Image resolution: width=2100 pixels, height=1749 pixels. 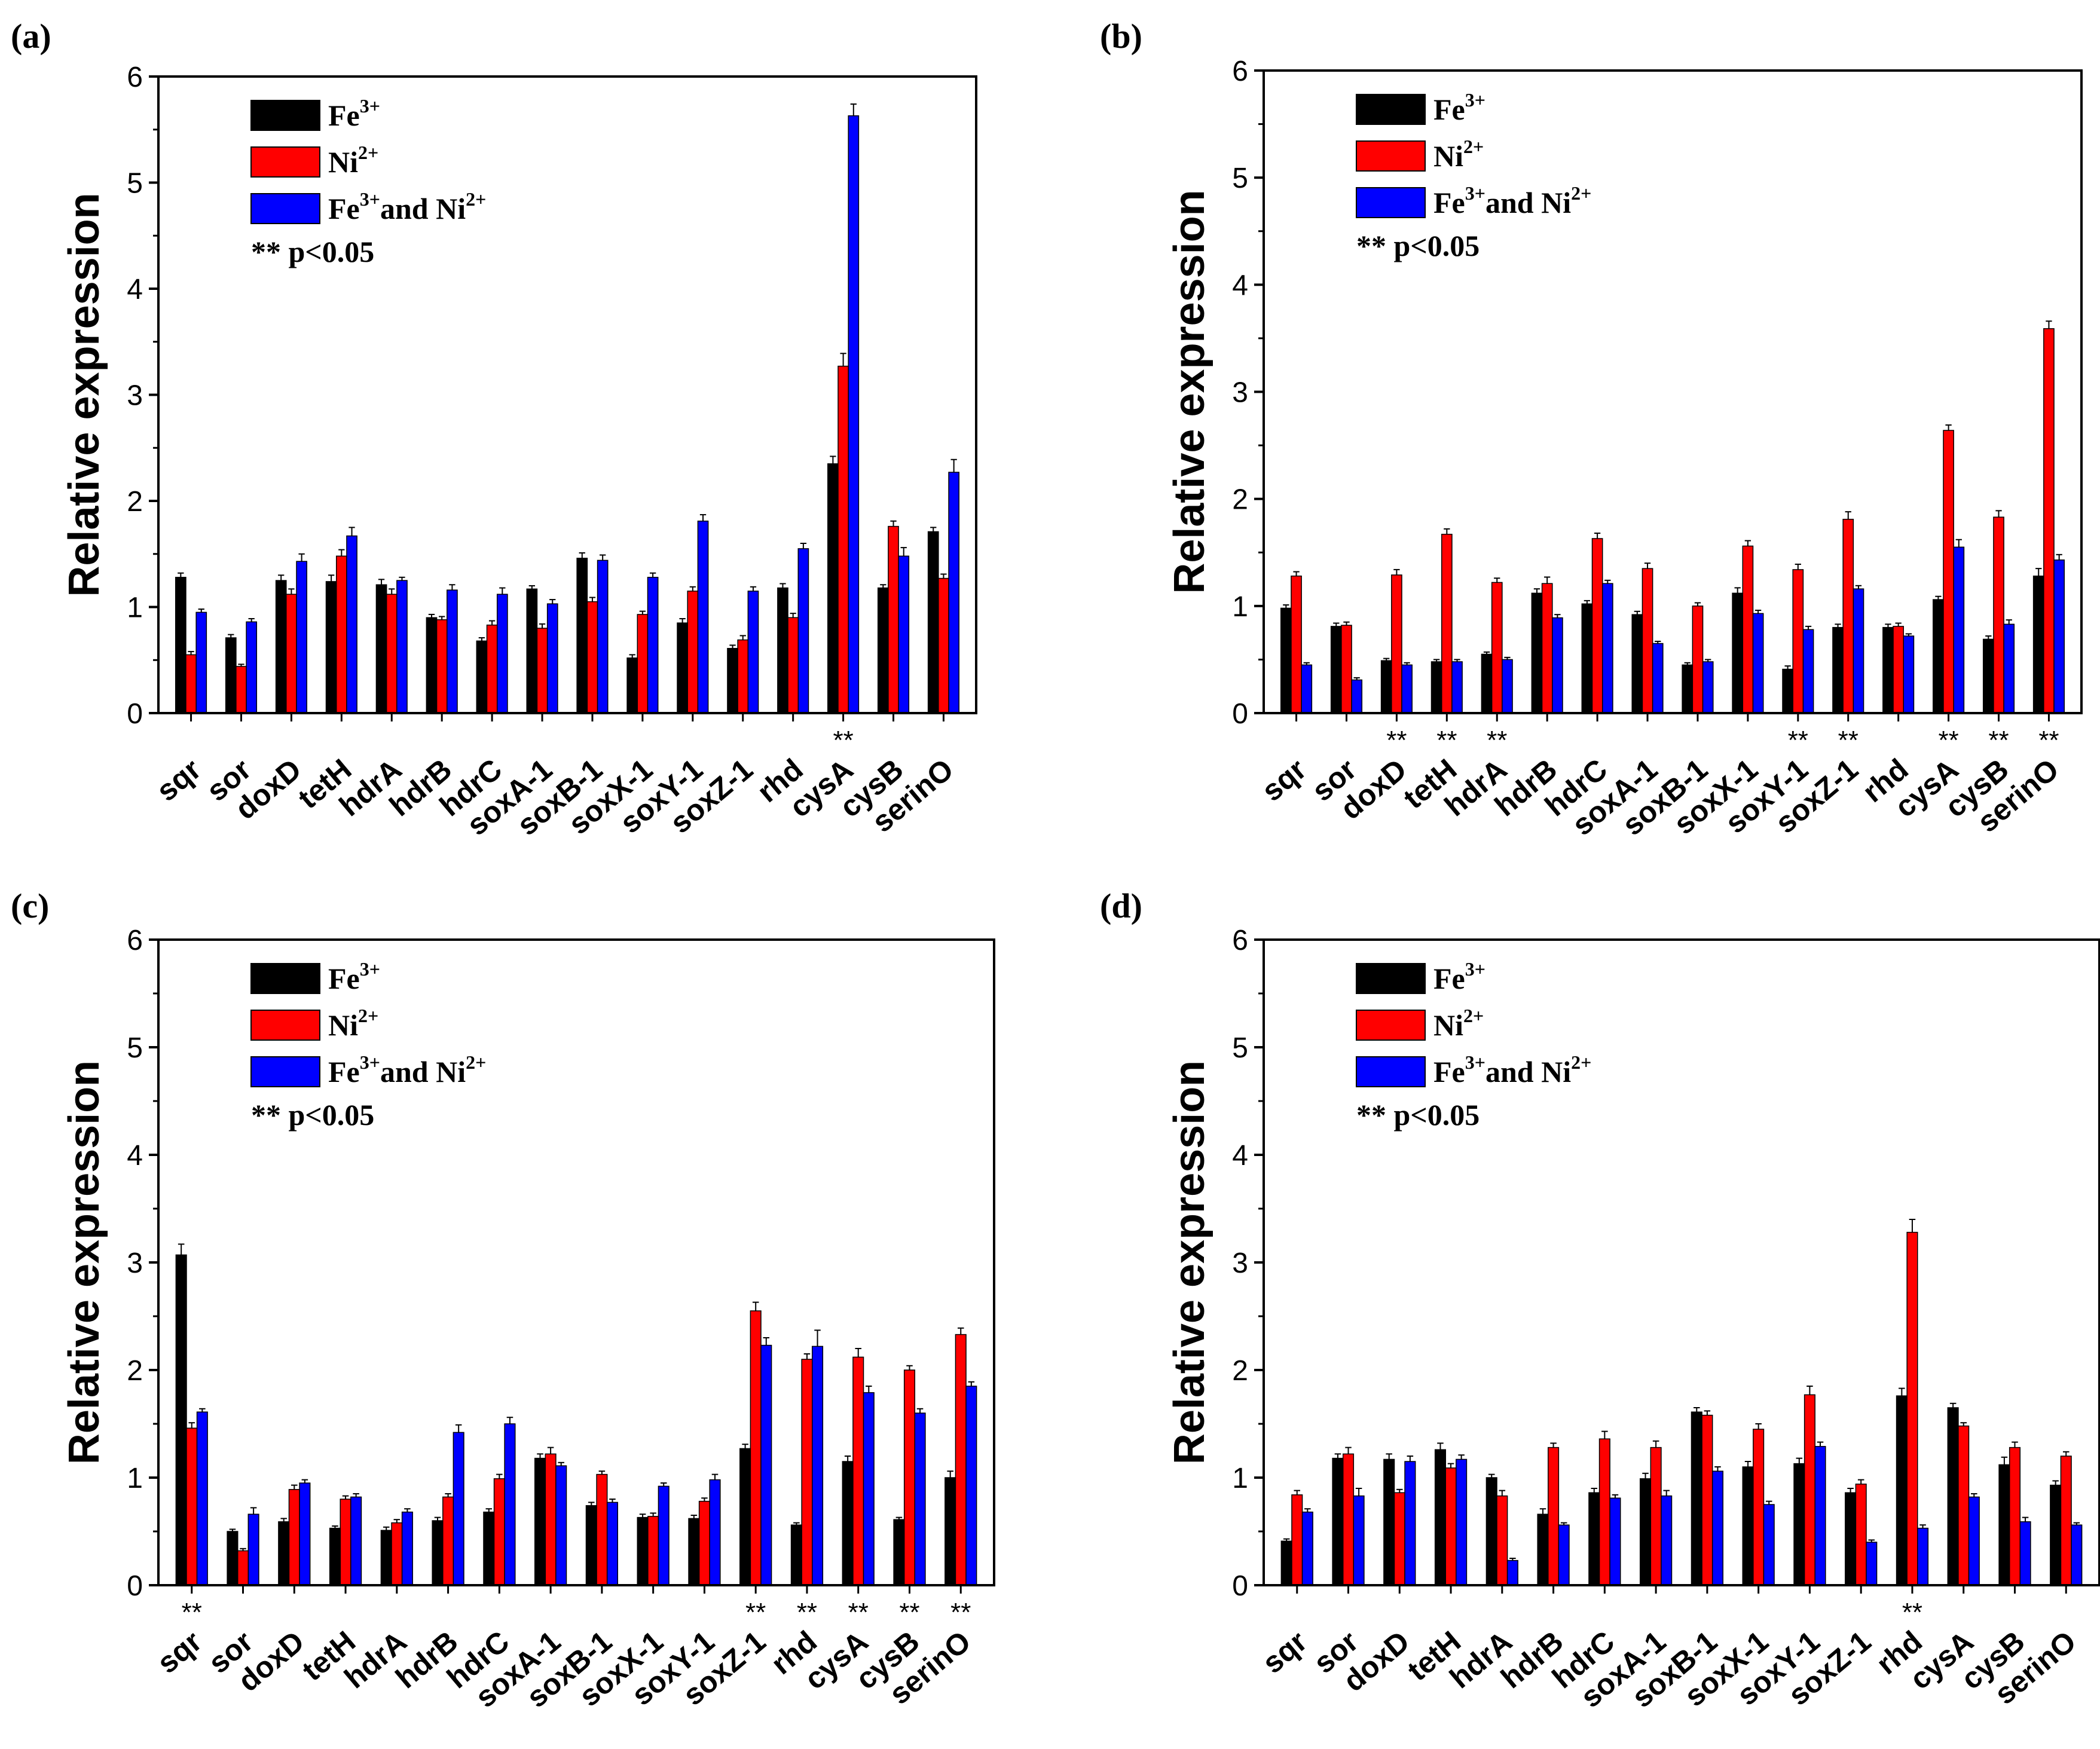 I want to click on y-tick-label: 5, so click(x=1240, y=1048).